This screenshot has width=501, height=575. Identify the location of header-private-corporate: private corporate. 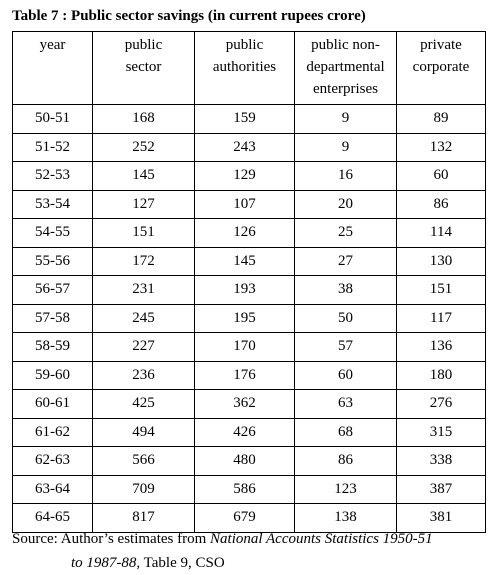
(441, 68).